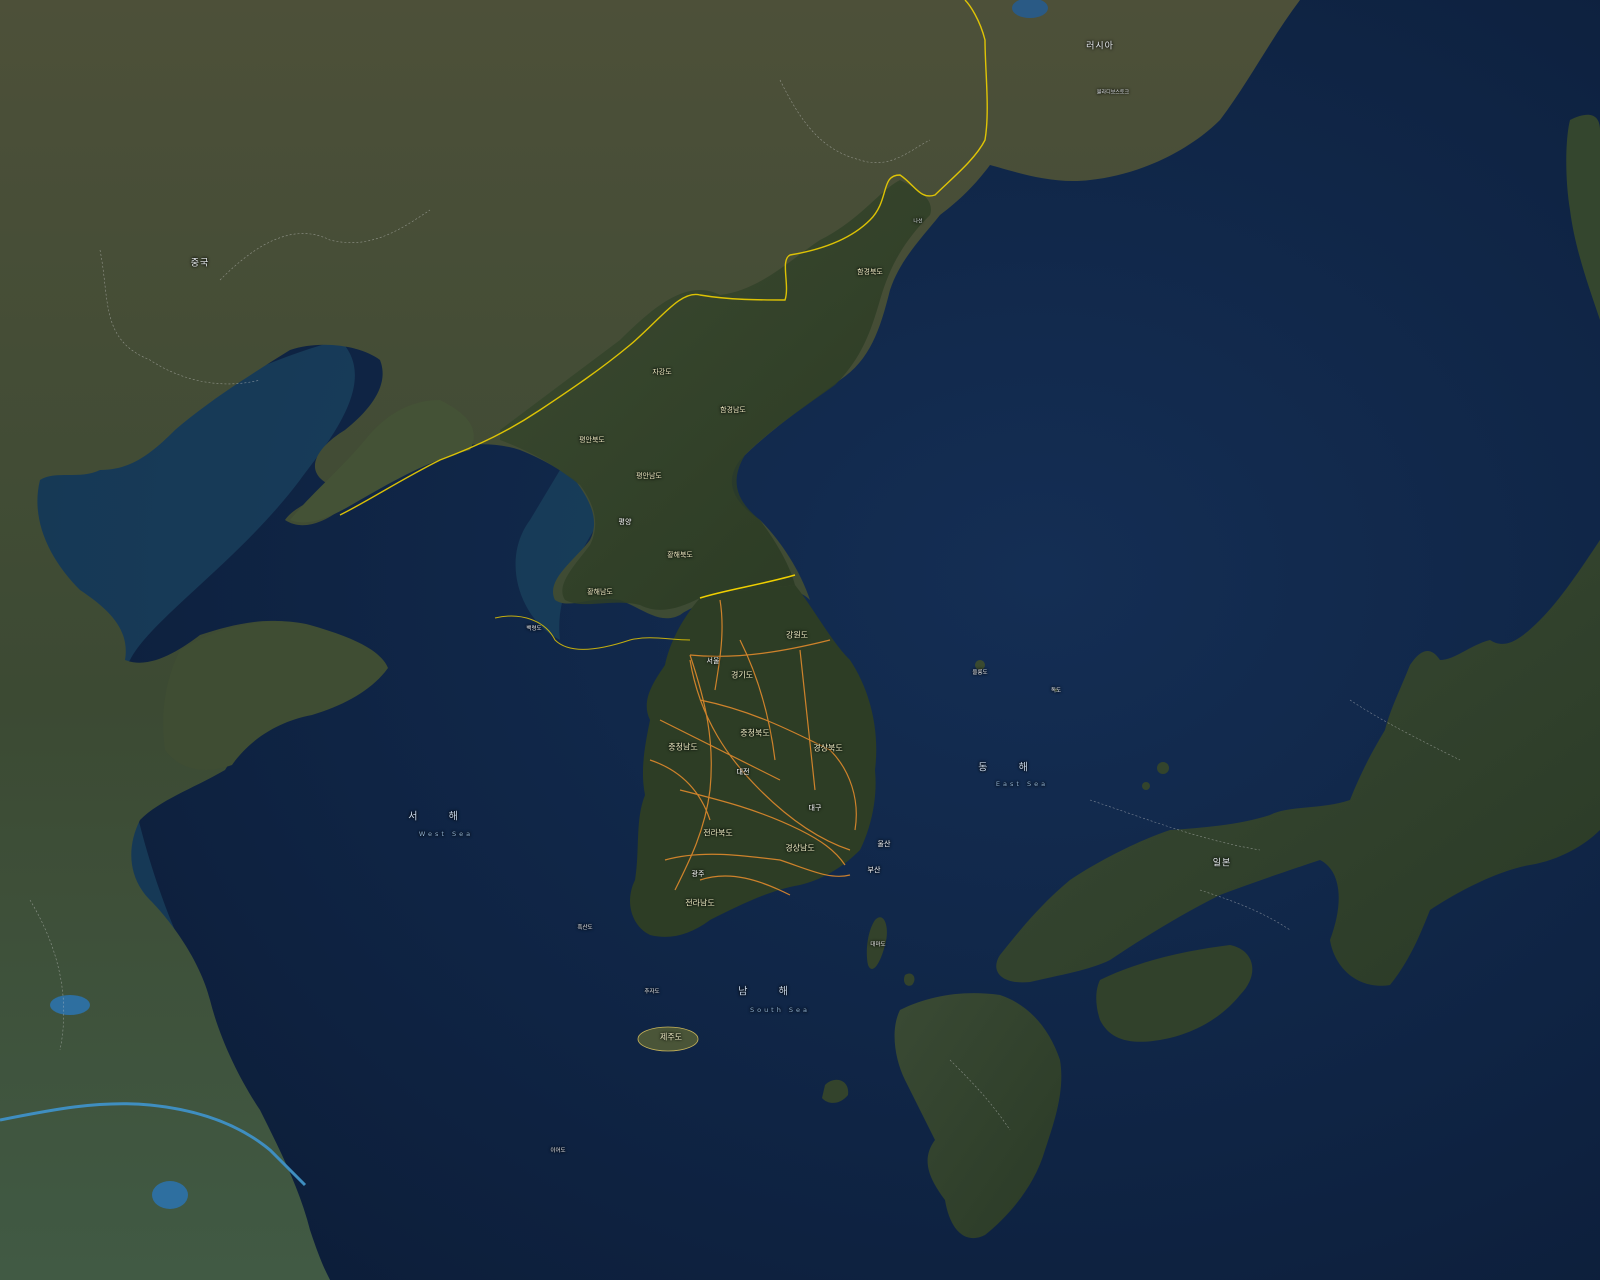 This screenshot has width=1600, height=1280. What do you see at coordinates (713, 661) in the screenshot?
I see `city-seoul: 서울` at bounding box center [713, 661].